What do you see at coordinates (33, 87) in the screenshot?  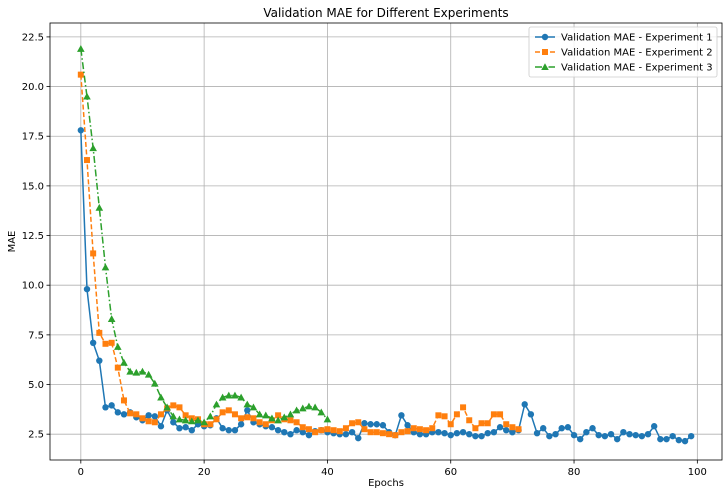 I see `y-tick-label: 20.0` at bounding box center [33, 87].